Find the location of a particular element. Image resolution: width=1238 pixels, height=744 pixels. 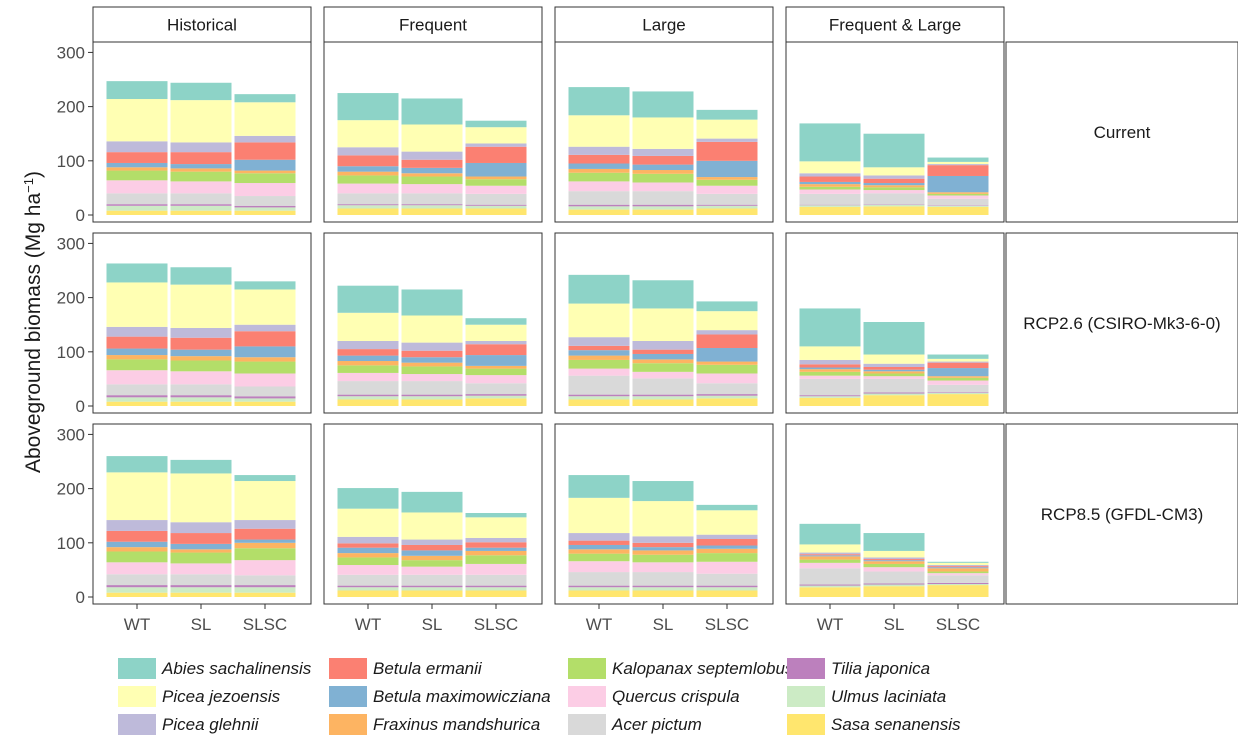

column-strip-large: Large is located at coordinates (664, 24).